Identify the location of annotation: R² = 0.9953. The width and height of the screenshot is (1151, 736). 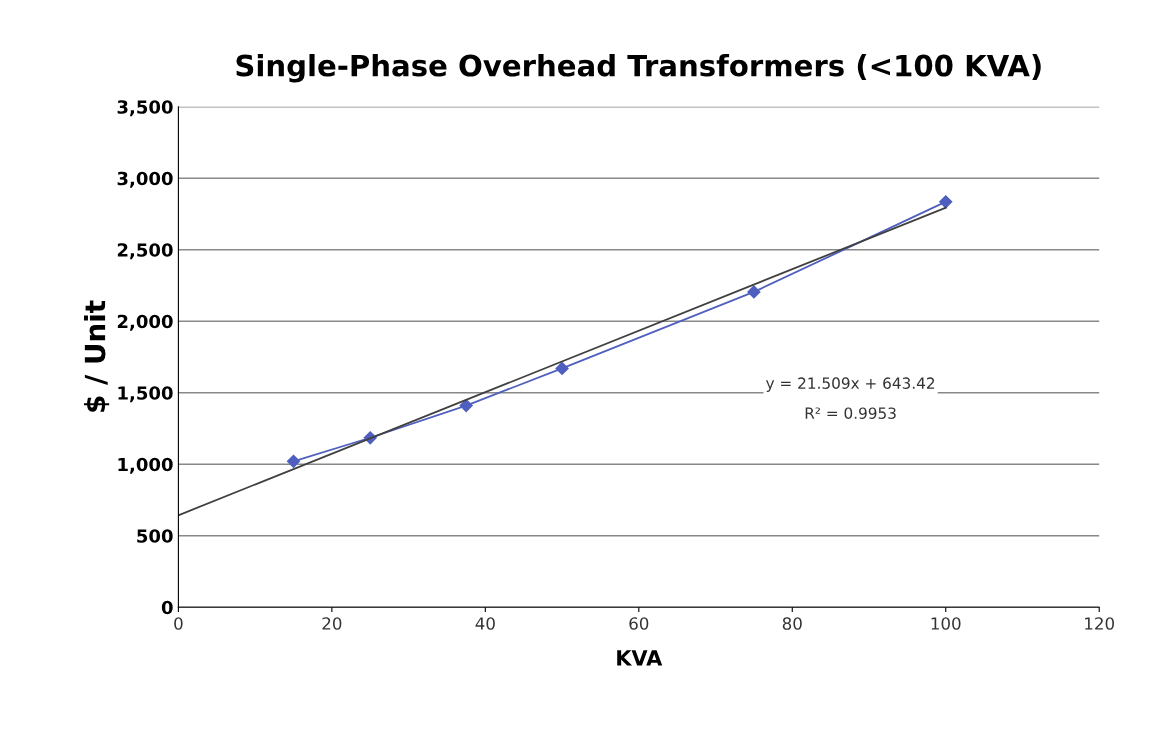
(850, 413).